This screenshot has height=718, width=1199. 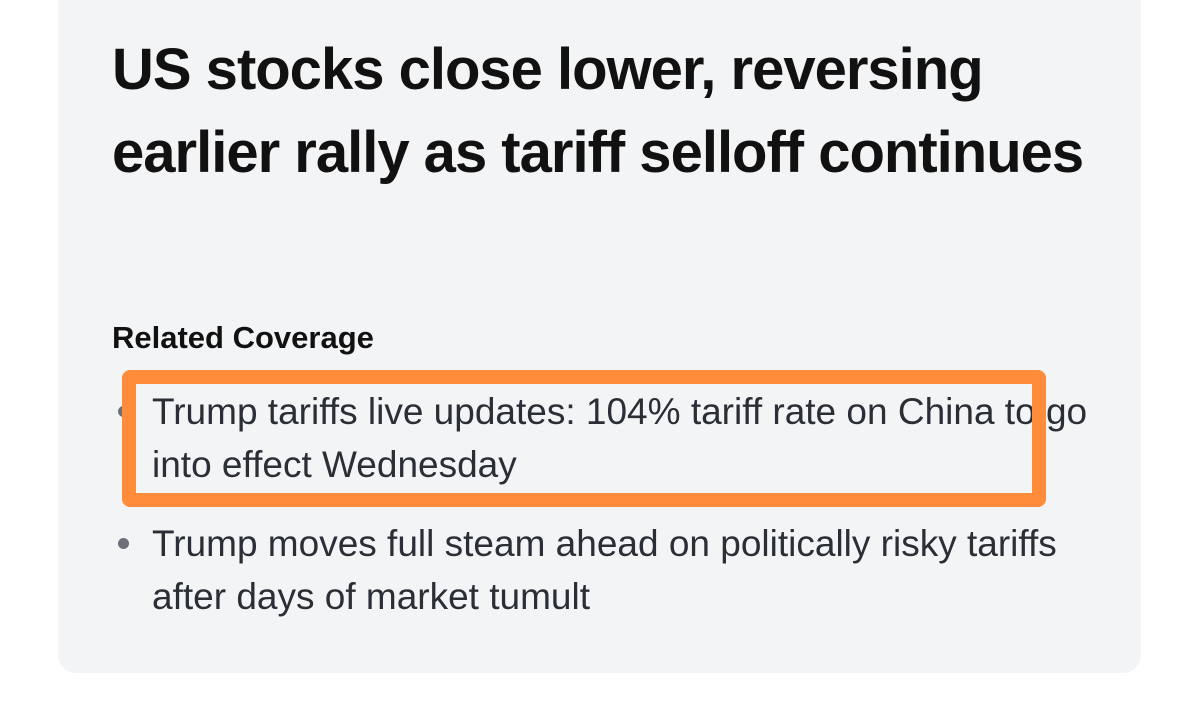 What do you see at coordinates (243, 337) in the screenshot?
I see `related-heading: Related Coverage` at bounding box center [243, 337].